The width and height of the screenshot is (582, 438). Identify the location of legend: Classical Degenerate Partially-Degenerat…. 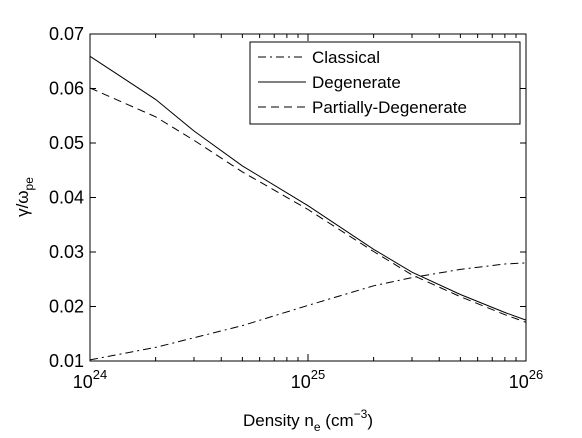
(385, 83).